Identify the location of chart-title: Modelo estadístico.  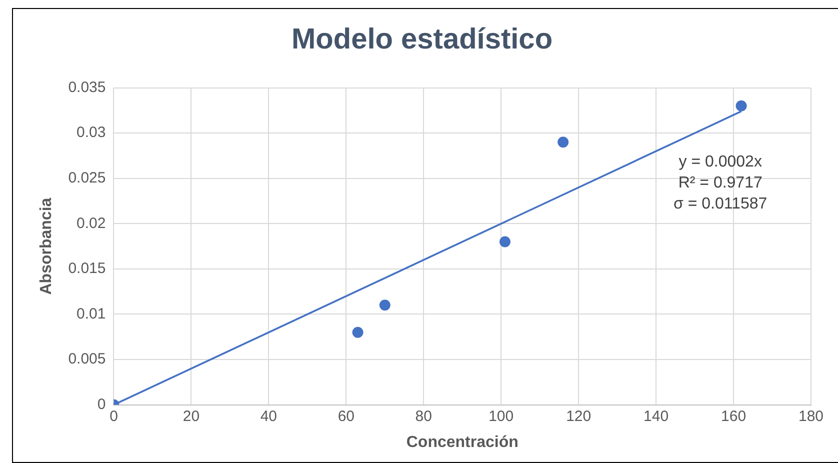
(422, 39).